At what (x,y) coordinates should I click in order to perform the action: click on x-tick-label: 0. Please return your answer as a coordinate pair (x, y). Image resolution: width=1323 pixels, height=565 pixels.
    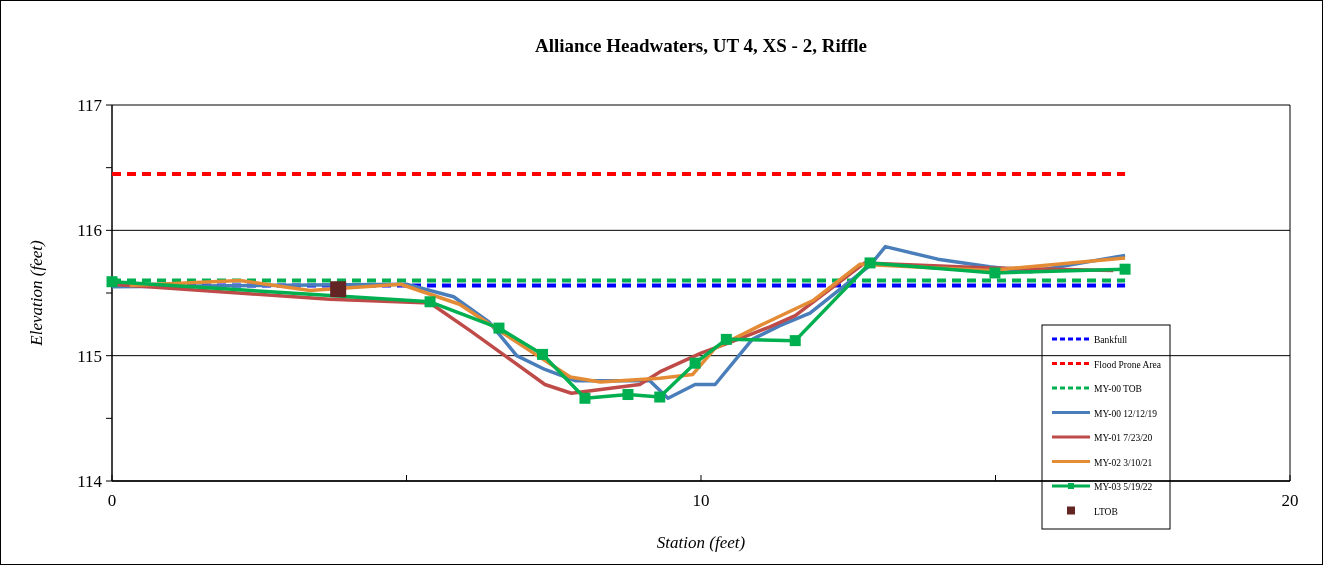
    Looking at the image, I should click on (112, 500).